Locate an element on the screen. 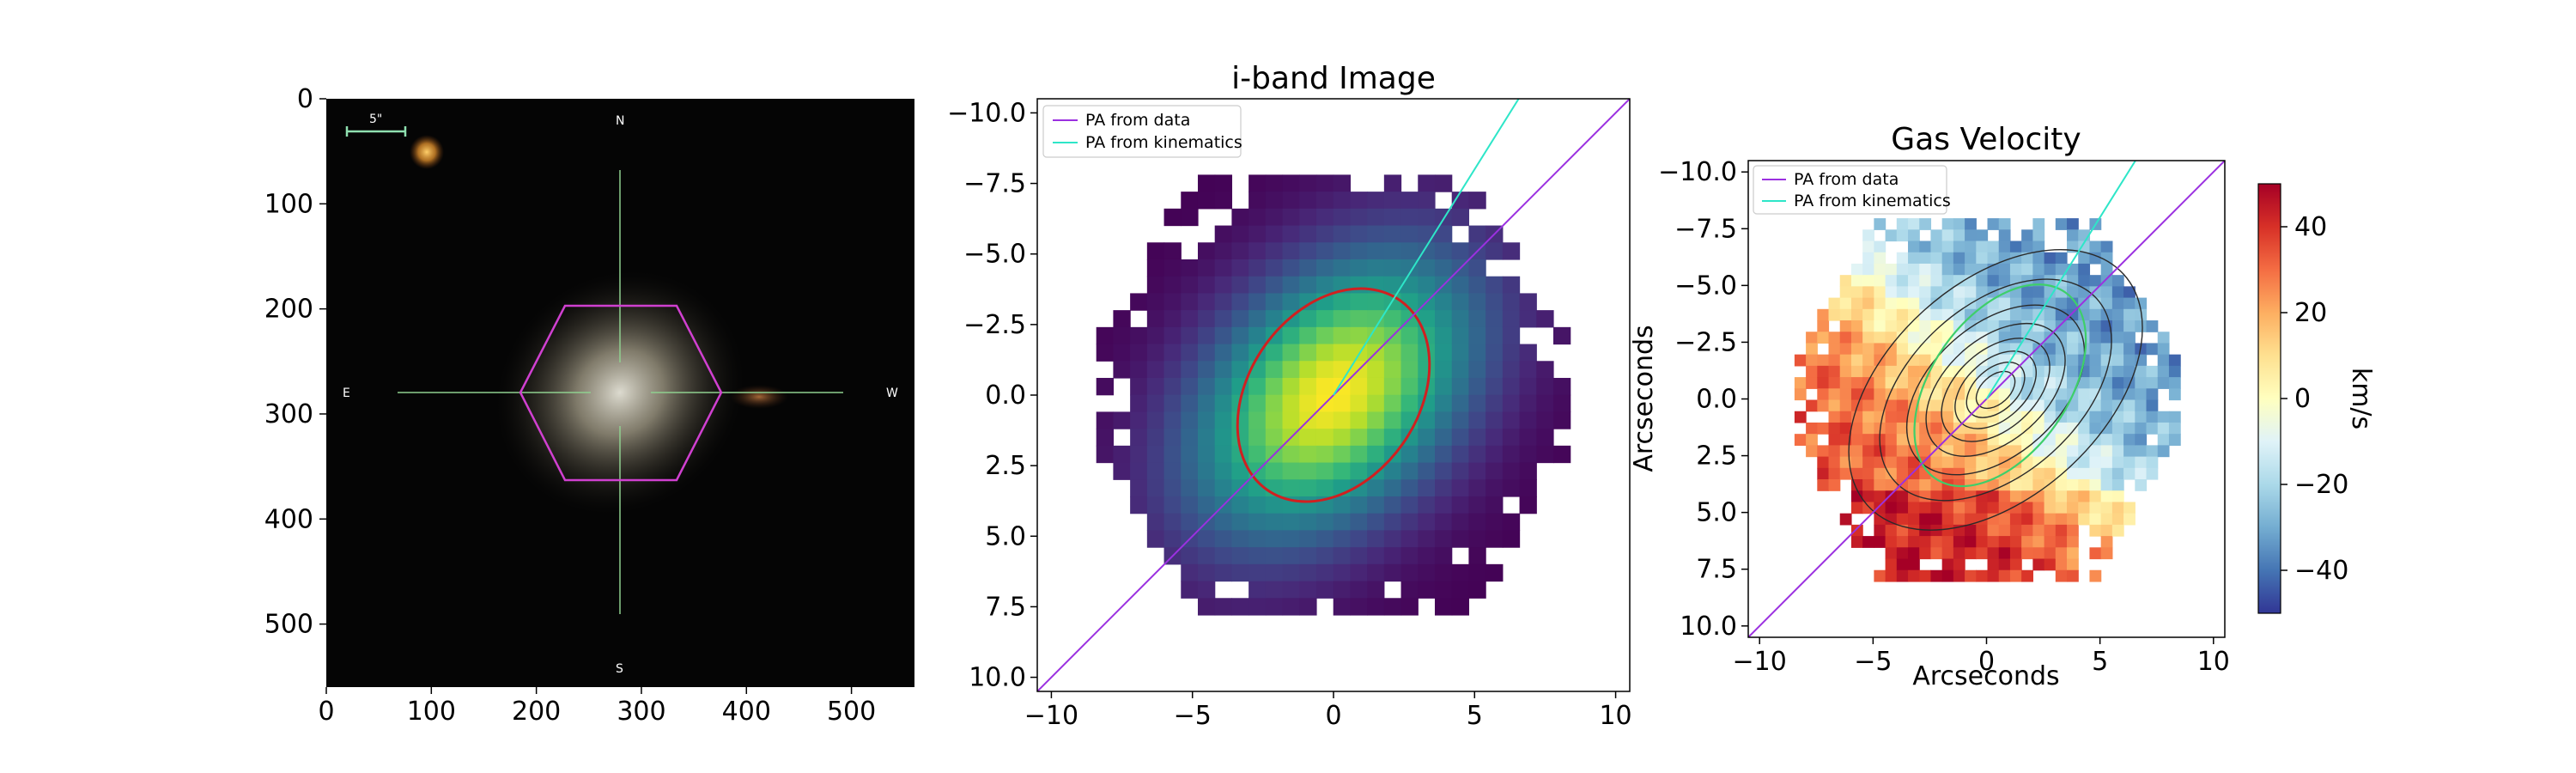 Image resolution: width=2576 pixels, height=773 pixels. velocity-ytick-label: −10.0 is located at coordinates (1697, 172).